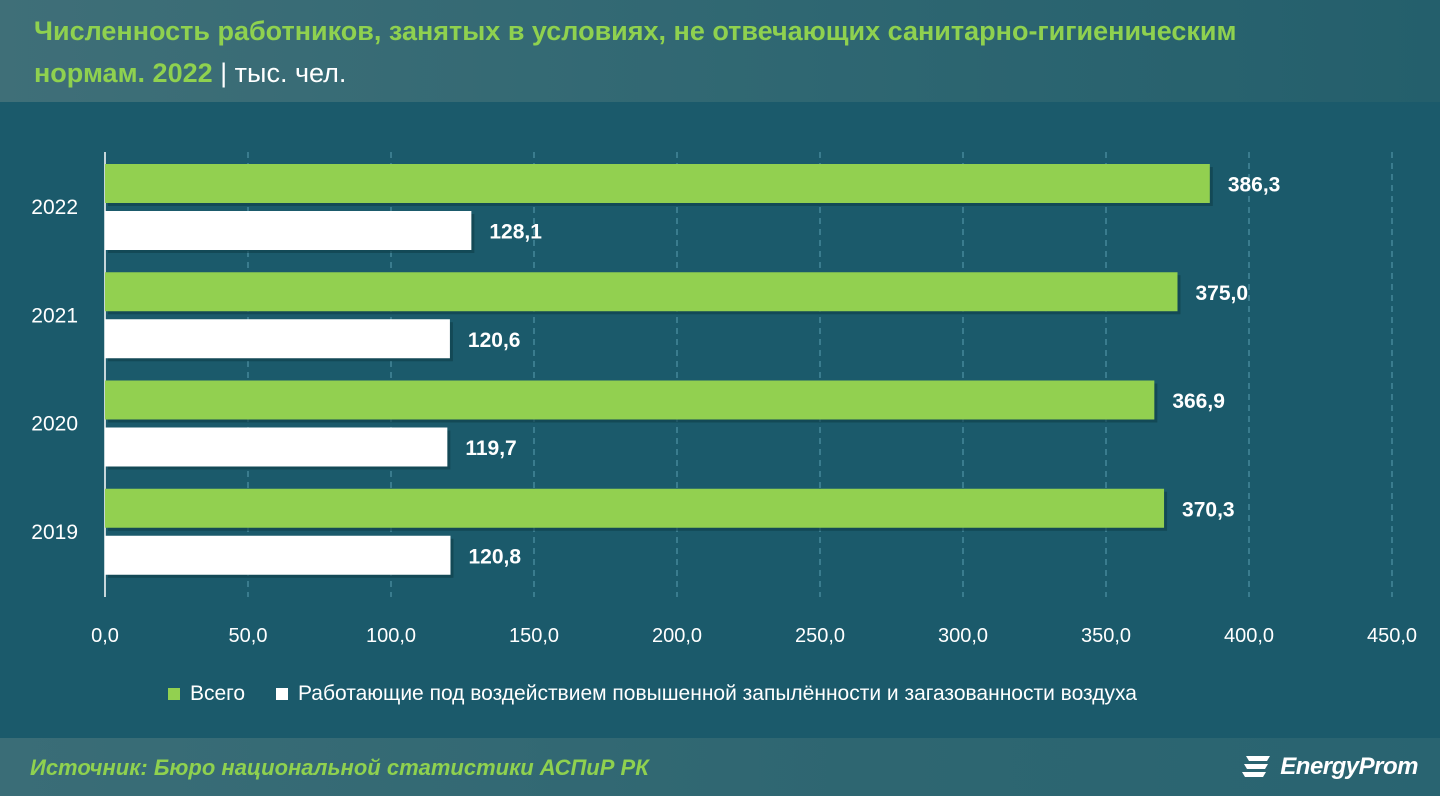 The image size is (1440, 796). I want to click on chart-unit: тыс. чел., so click(290, 73).